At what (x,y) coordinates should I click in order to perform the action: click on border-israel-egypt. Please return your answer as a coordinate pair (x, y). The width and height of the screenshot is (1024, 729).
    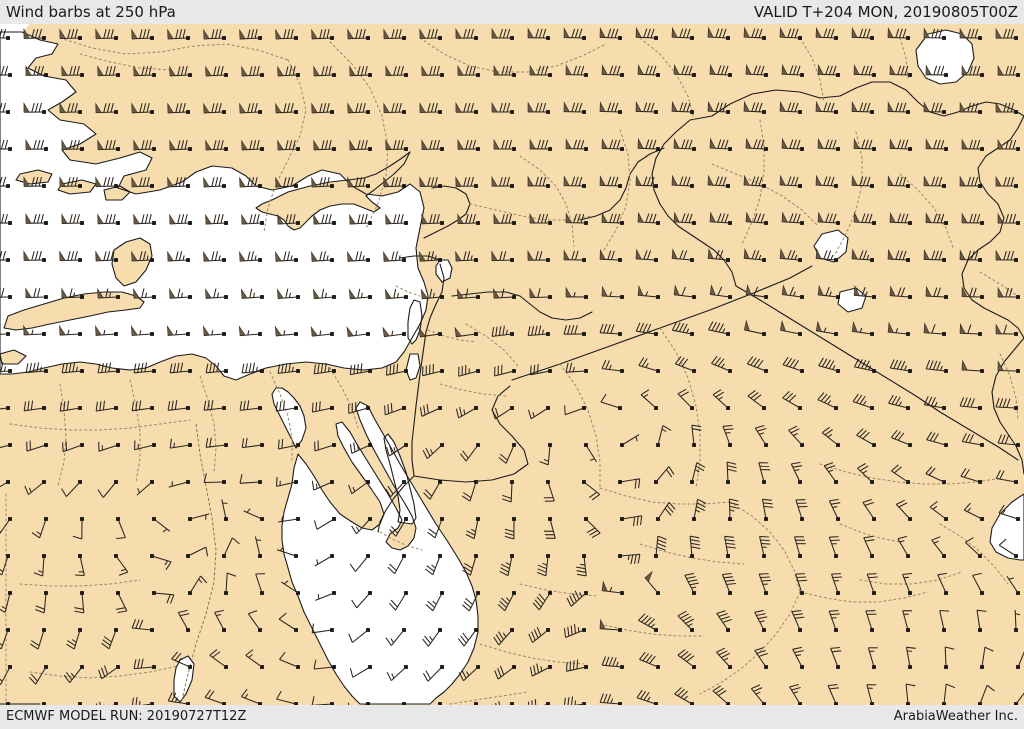
    Looking at the image, I should click on (396, 504).